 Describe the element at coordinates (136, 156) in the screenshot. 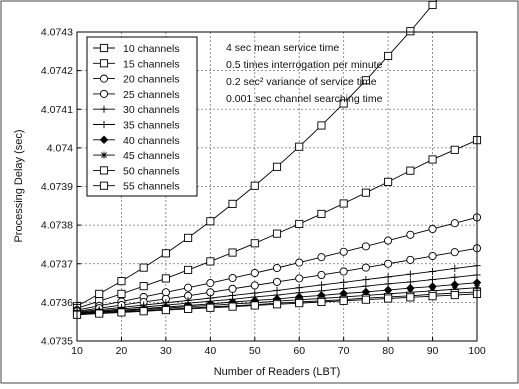

I see `legend-entry: 45 channels` at that location.